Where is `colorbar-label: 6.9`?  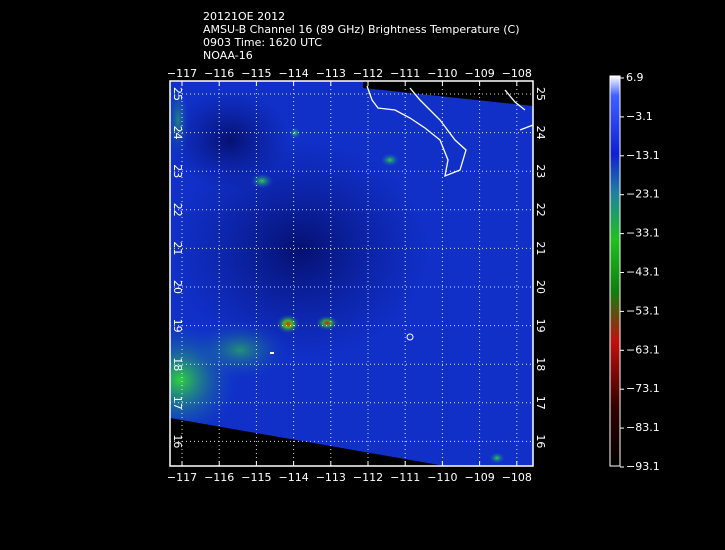
colorbar-label: 6.9 is located at coordinates (635, 77).